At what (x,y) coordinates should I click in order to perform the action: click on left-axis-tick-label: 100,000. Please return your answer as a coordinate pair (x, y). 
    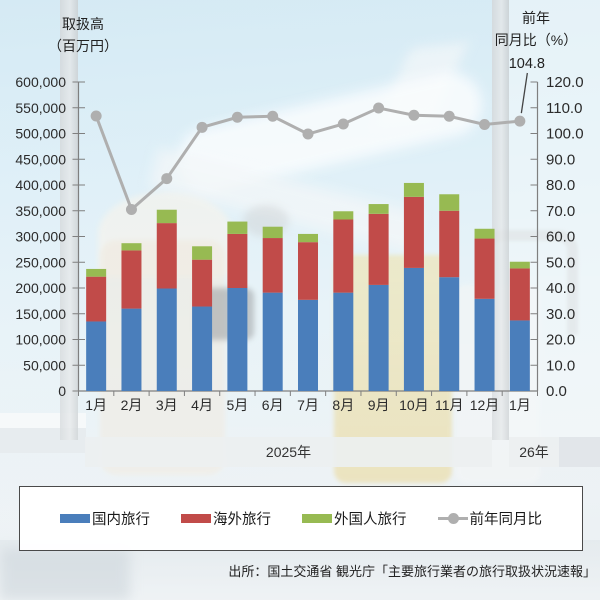
    Looking at the image, I should click on (40, 340).